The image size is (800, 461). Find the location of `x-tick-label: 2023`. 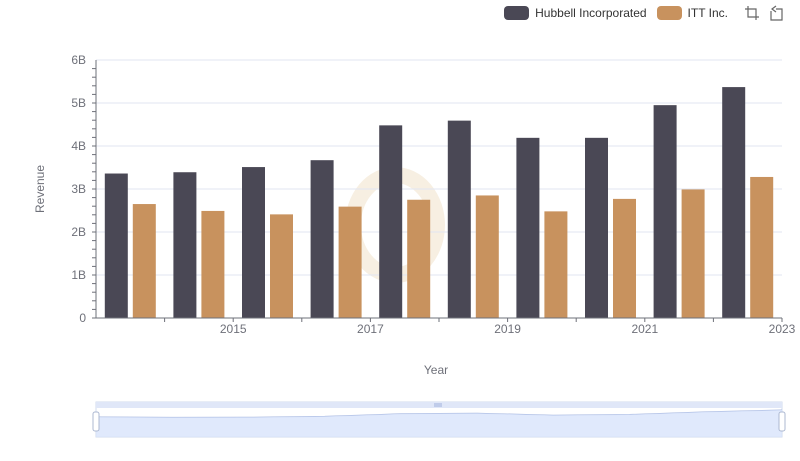

x-tick-label: 2023 is located at coordinates (782, 329).